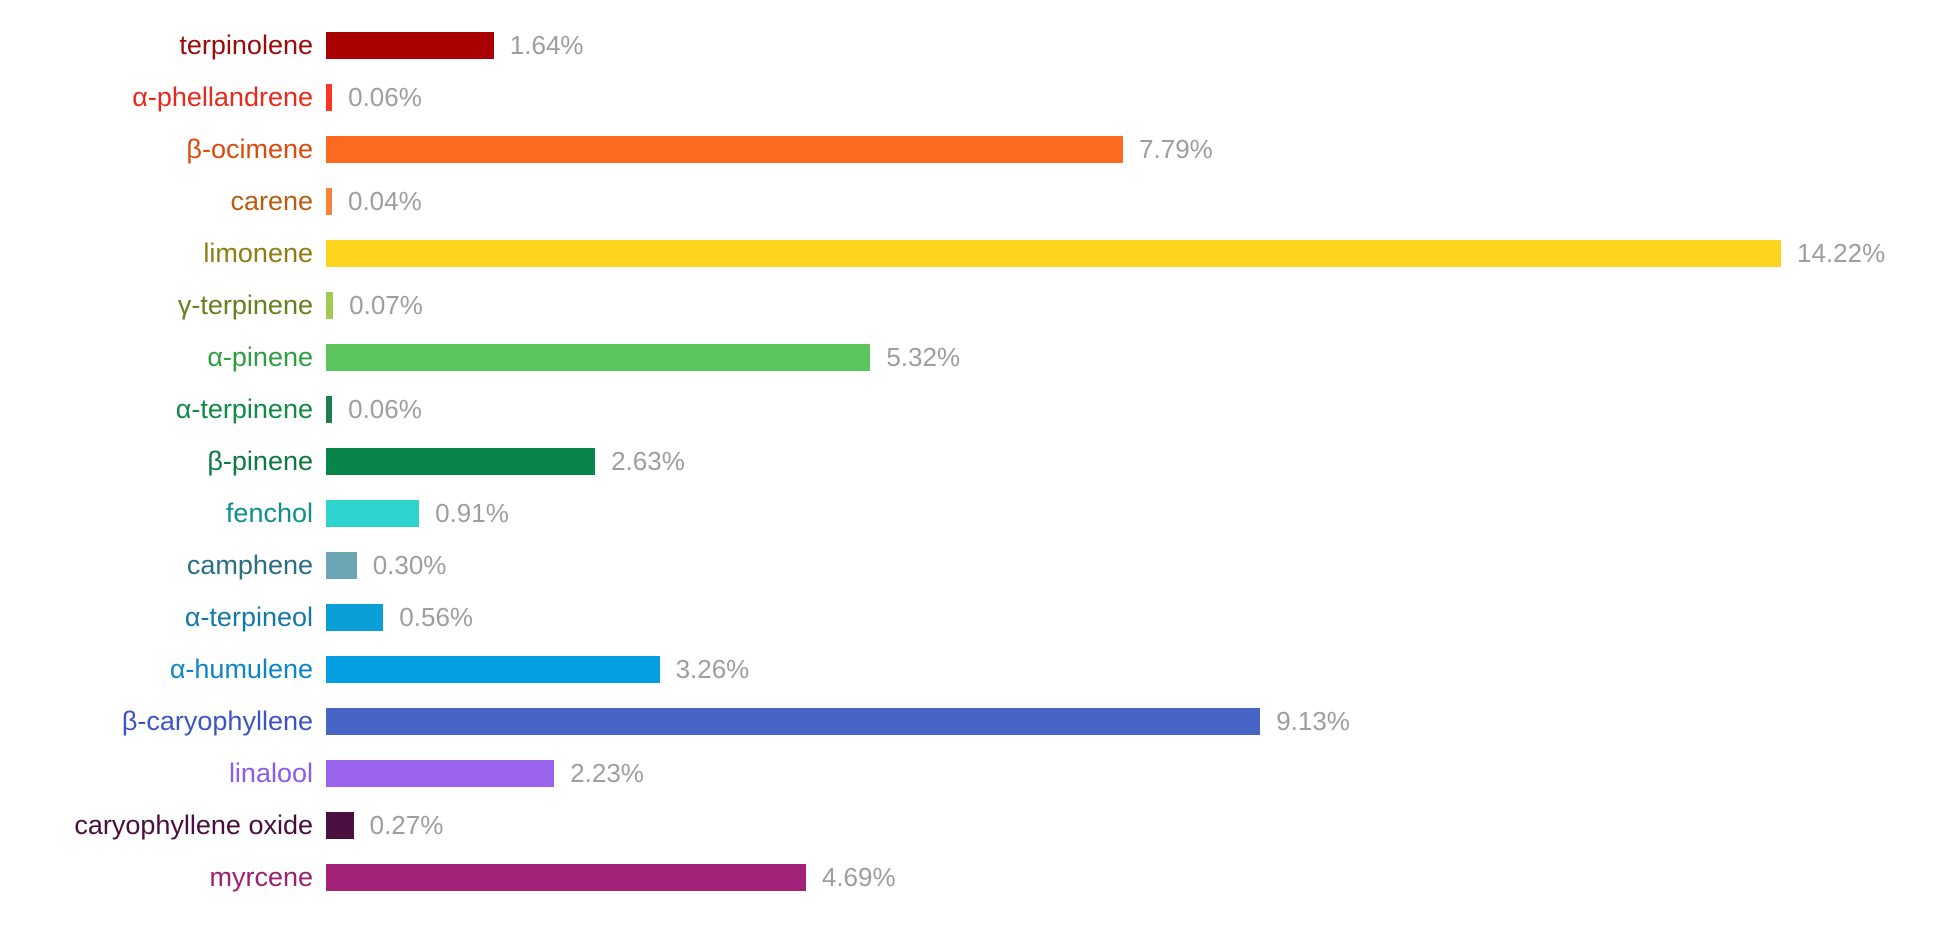 This screenshot has width=1958, height=930. I want to click on bar-area: 14.22%, so click(1142, 253).